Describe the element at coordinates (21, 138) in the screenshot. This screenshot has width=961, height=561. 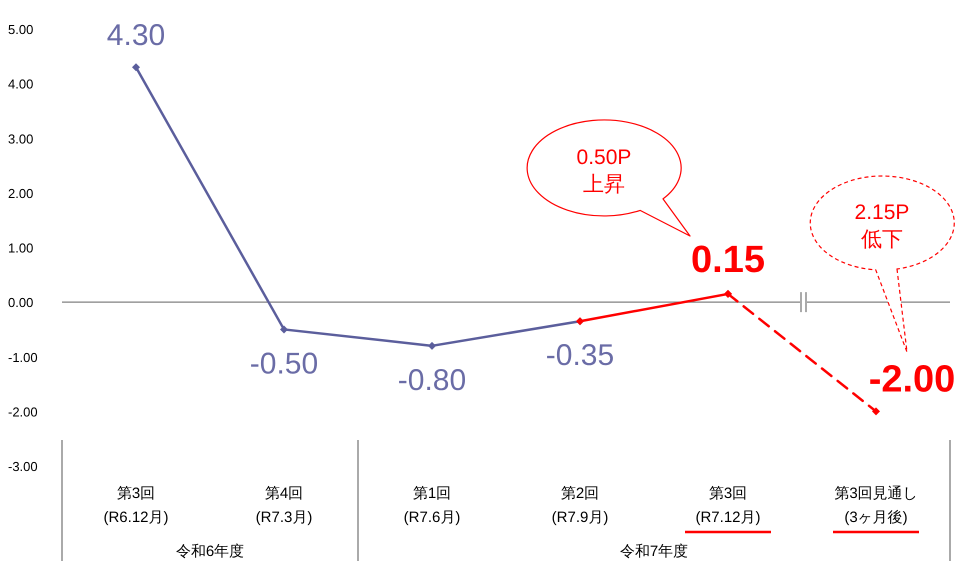
I see `y-tick-label: 3.00` at that location.